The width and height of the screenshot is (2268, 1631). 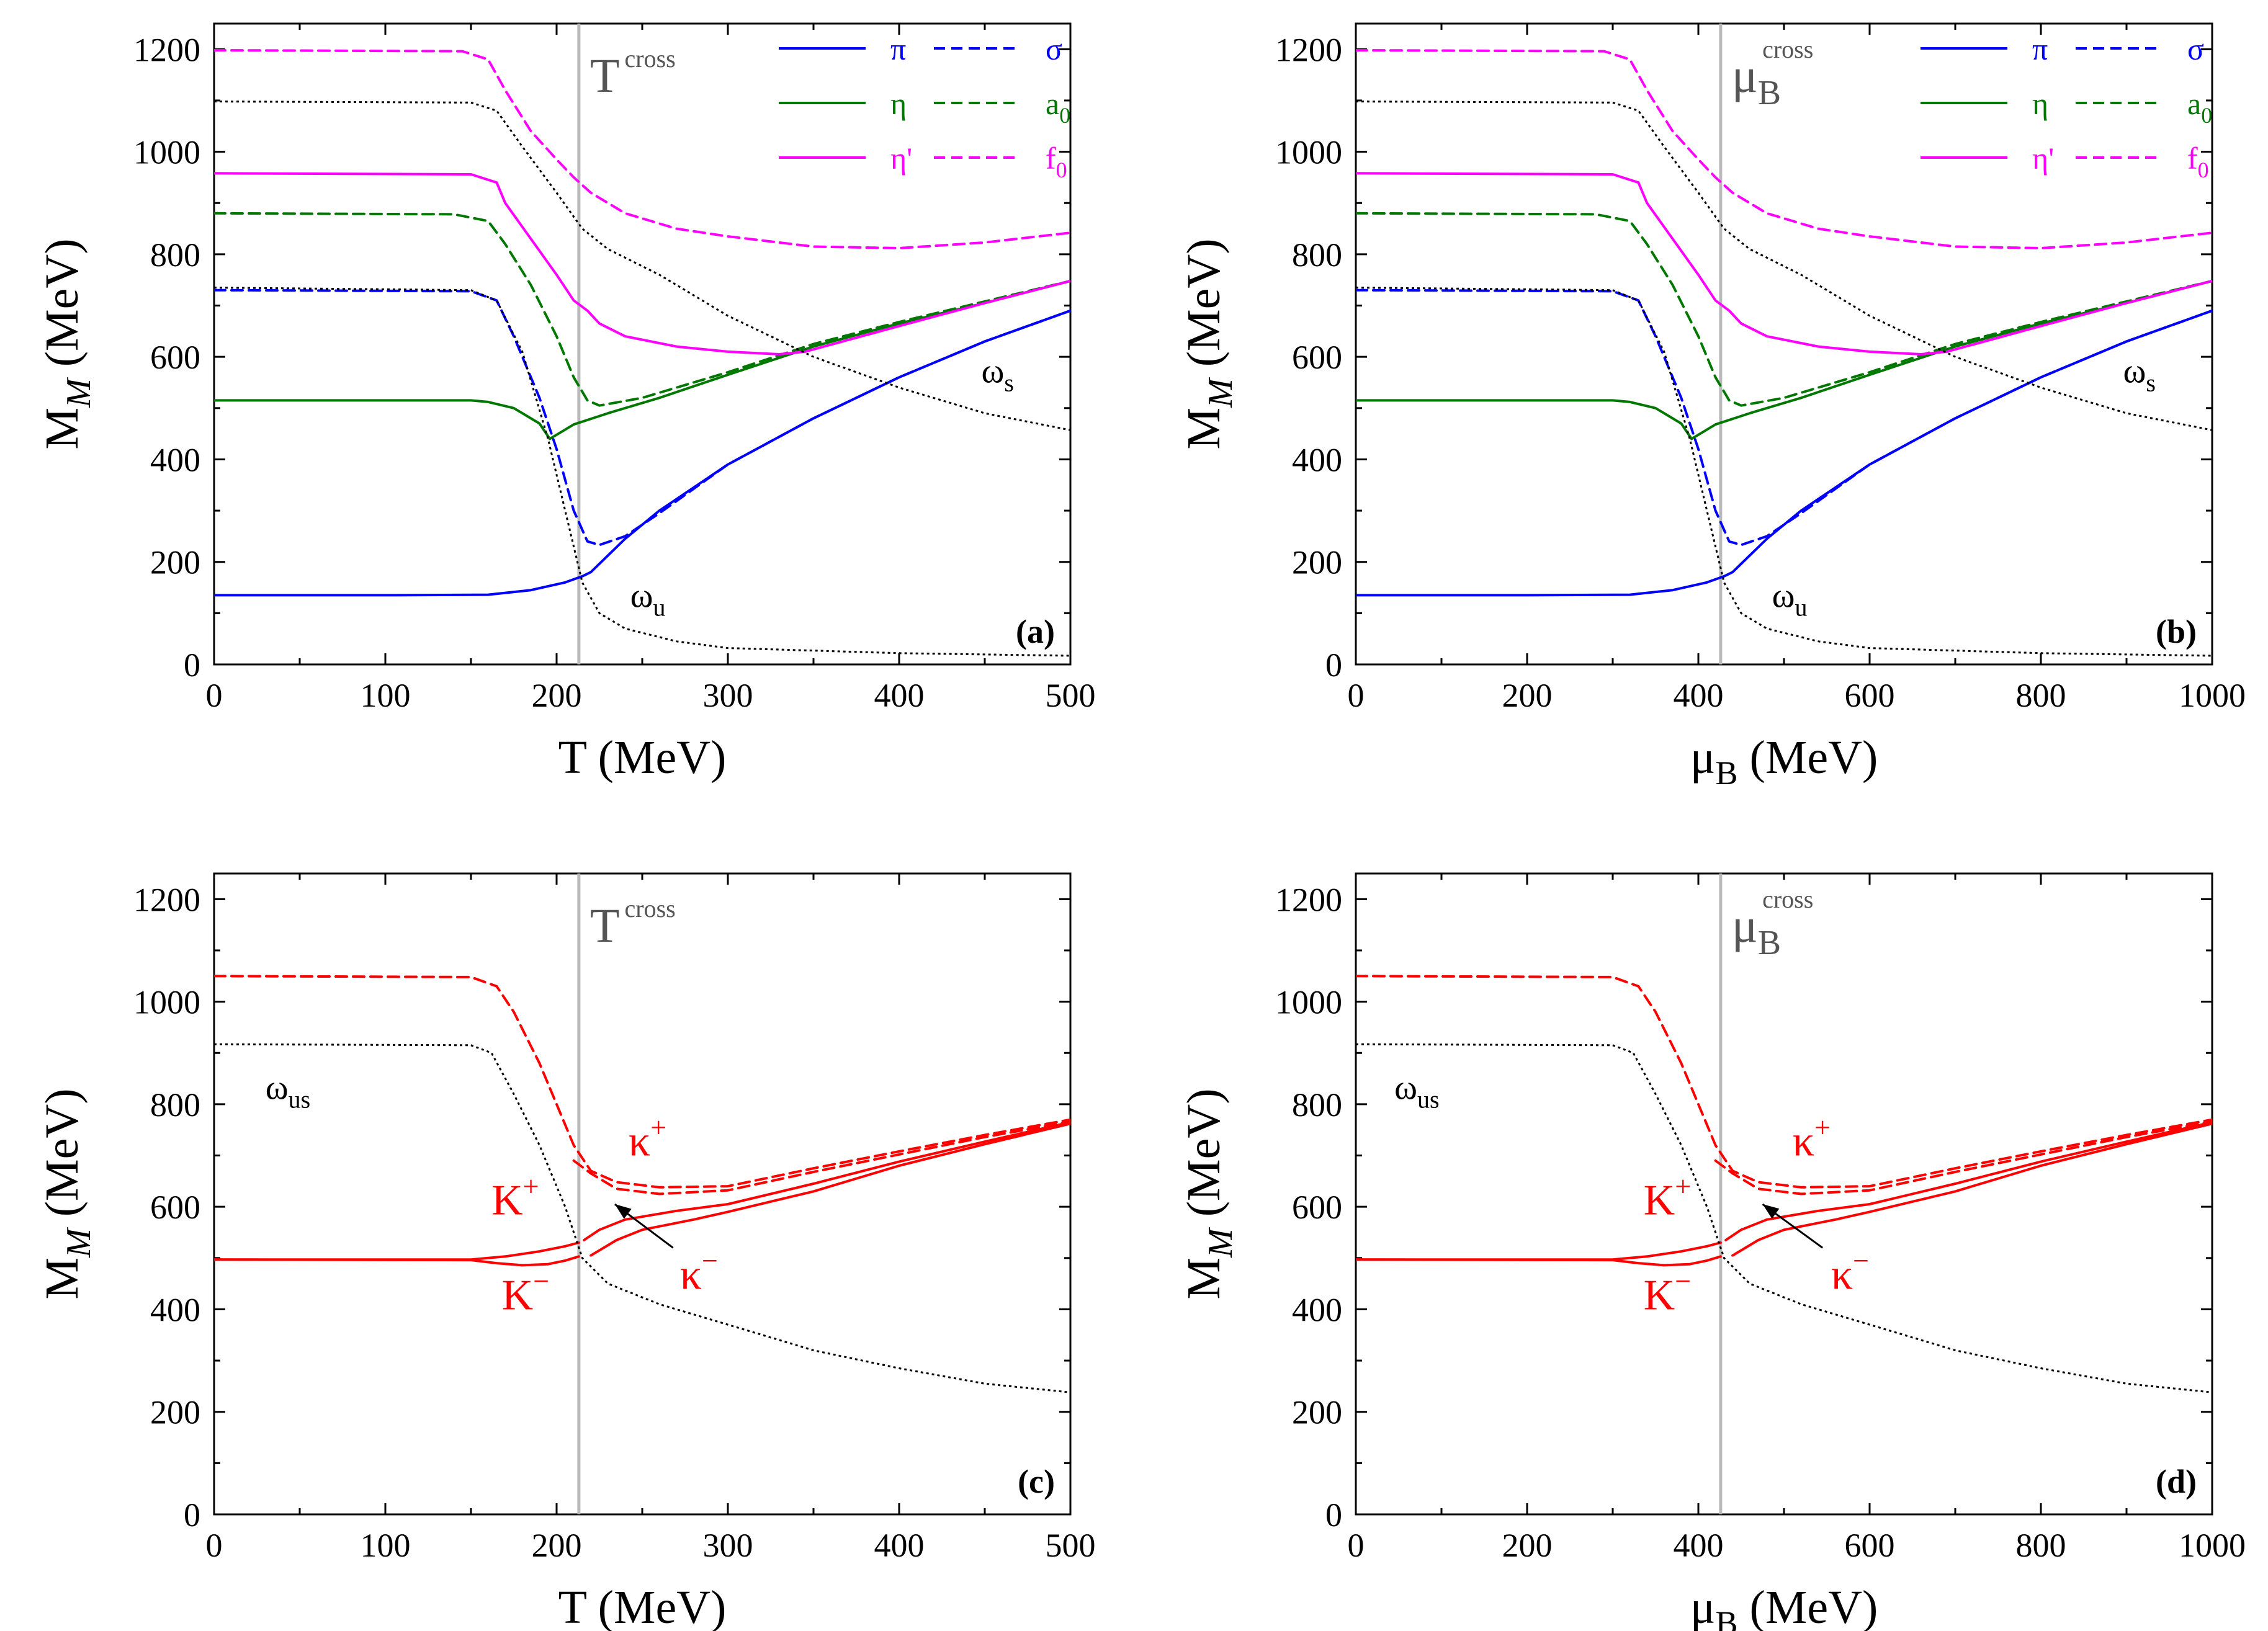 I want to click on x-tick-label: 1000, so click(x=2212, y=696).